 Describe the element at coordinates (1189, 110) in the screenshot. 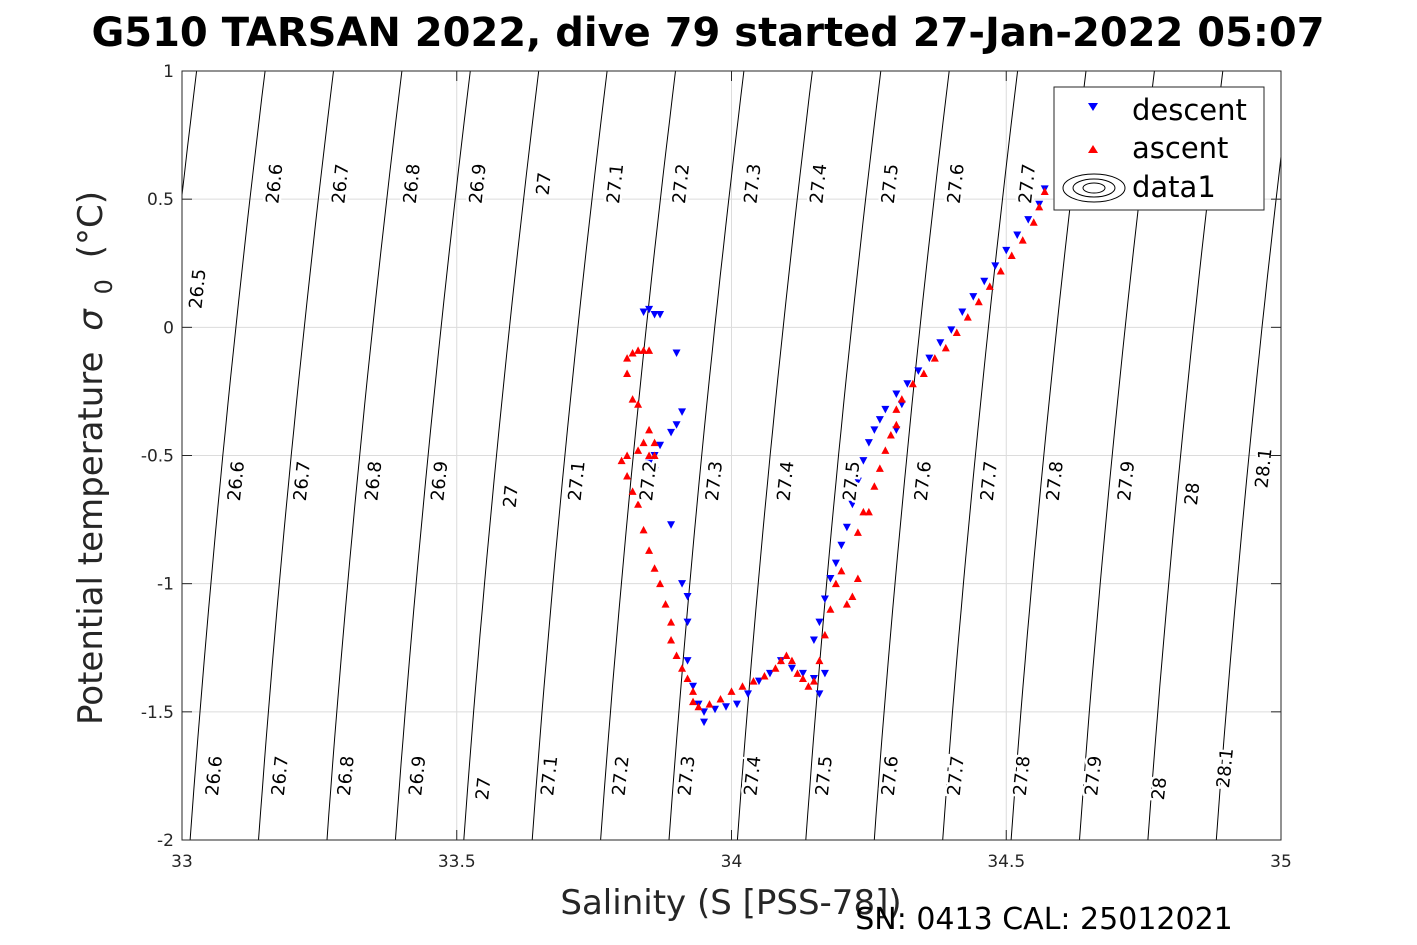

I see `legend-descent-label: descent` at that location.